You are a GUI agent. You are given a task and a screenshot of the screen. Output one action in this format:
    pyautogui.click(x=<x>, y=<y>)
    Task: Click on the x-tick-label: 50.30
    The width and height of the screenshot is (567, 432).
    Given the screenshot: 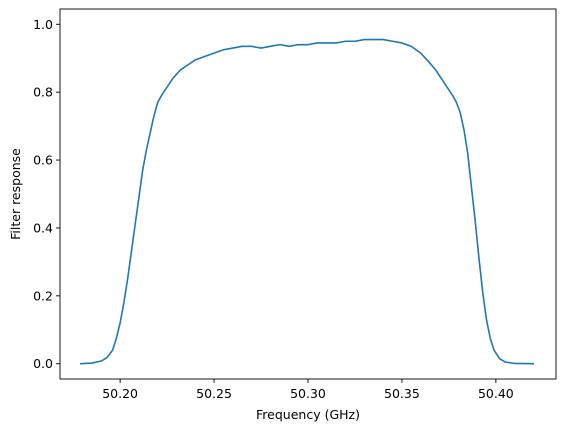 What is the action you would take?
    pyautogui.click(x=308, y=393)
    